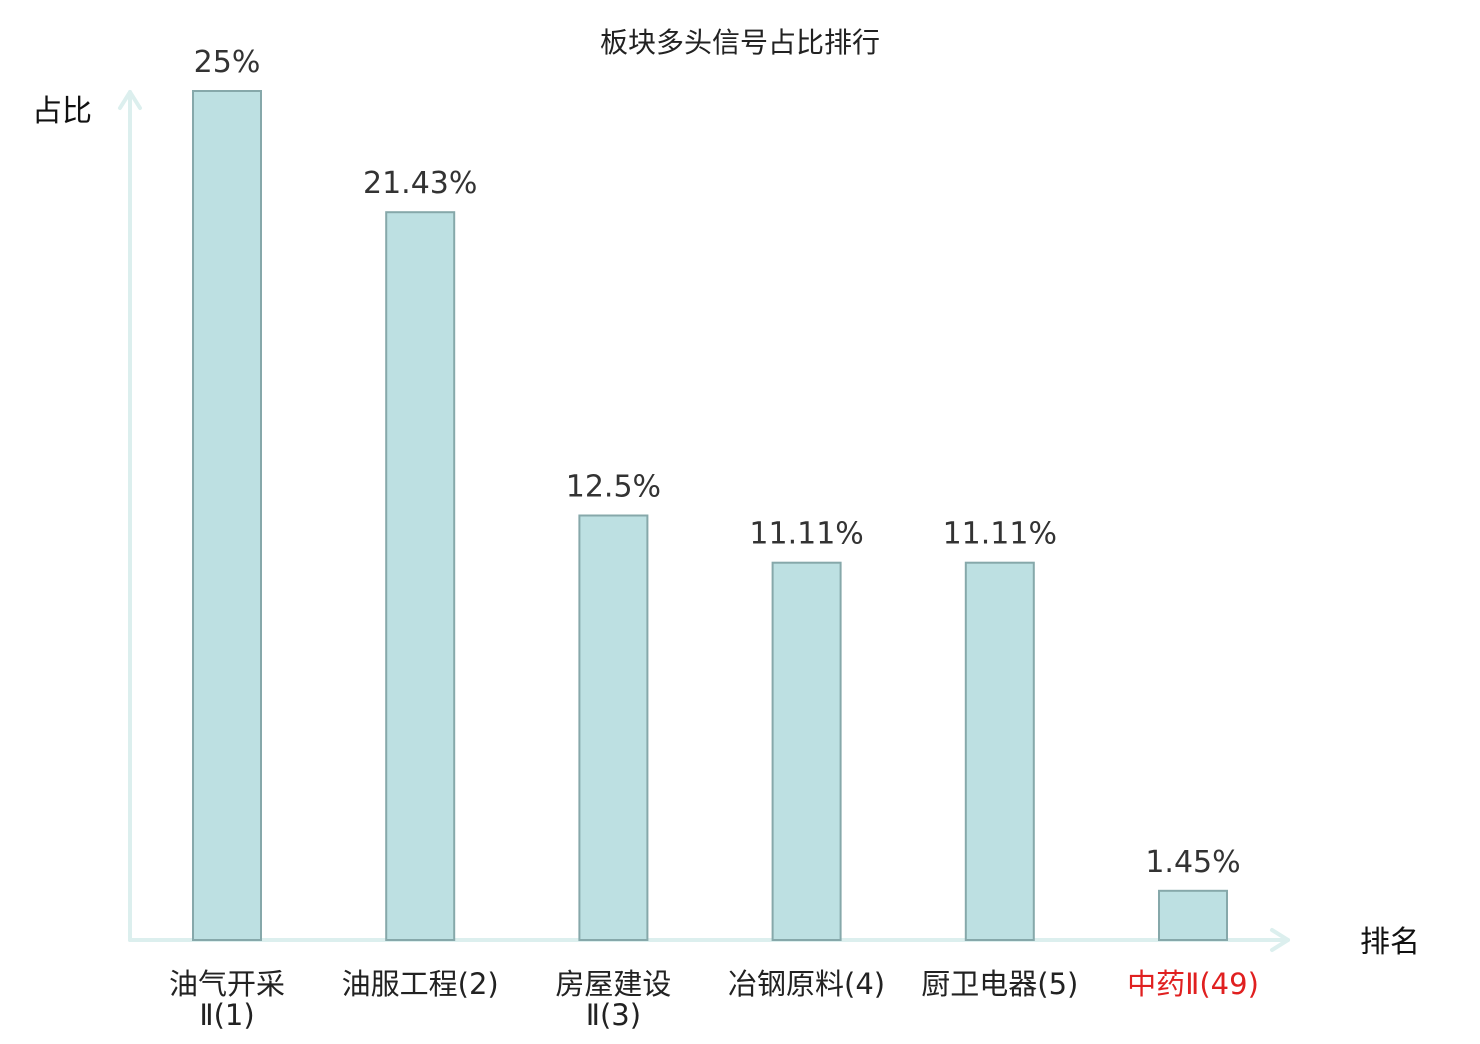  Describe the element at coordinates (62, 111) in the screenshot. I see `y-axis-label: 占比` at that location.